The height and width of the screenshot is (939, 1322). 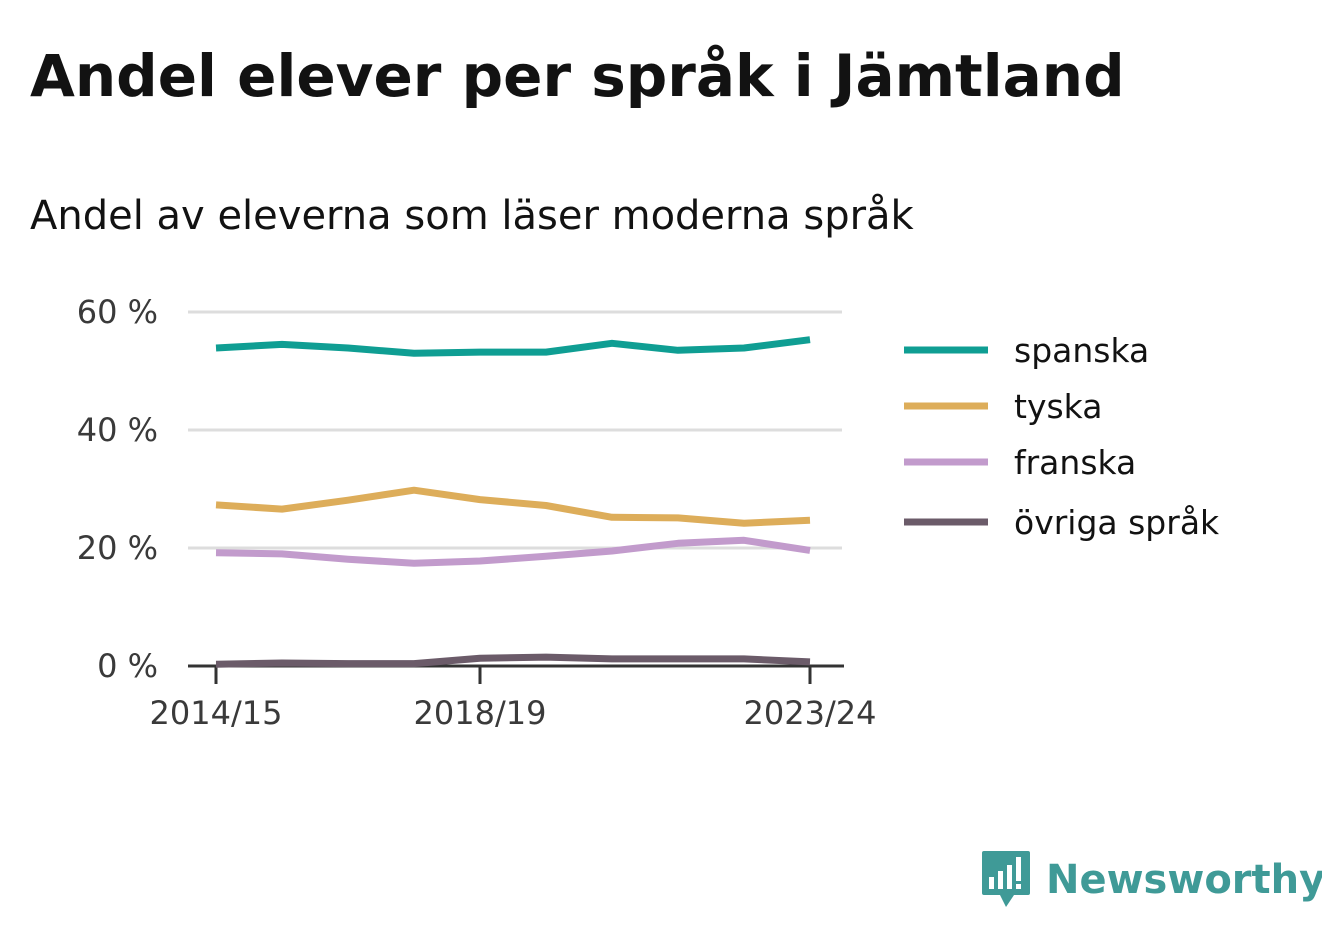 I want to click on x-tick-label: 2018/19, so click(x=480, y=713).